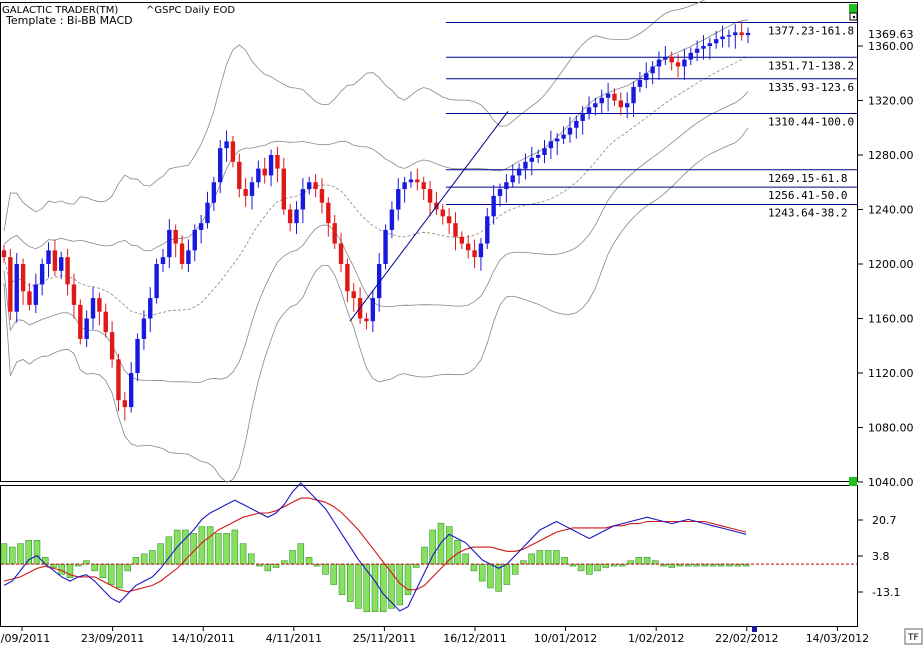  Describe the element at coordinates (853, 481) in the screenshot. I see `scroll-marker-bottom` at that location.